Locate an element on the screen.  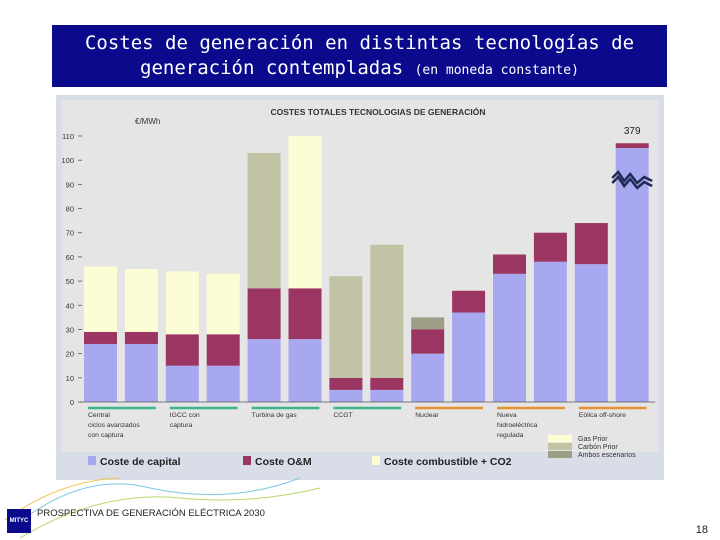
legend-label: Ambos escenarios is located at coordinates (607, 455).